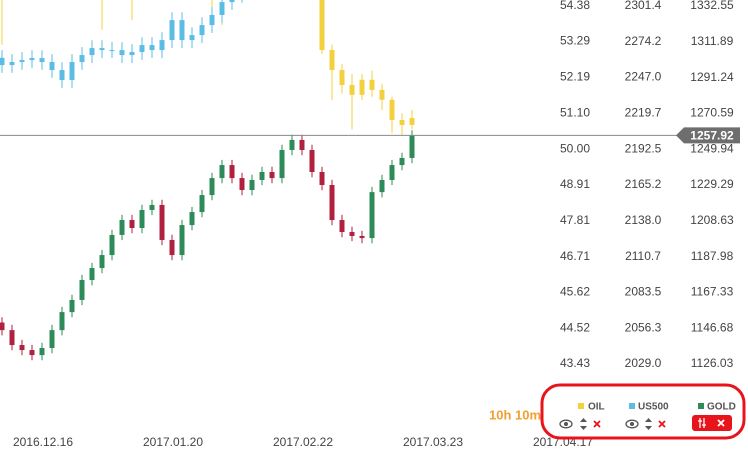 The image size is (748, 462). Describe the element at coordinates (647, 416) in the screenshot. I see `legend-item: US500` at that location.